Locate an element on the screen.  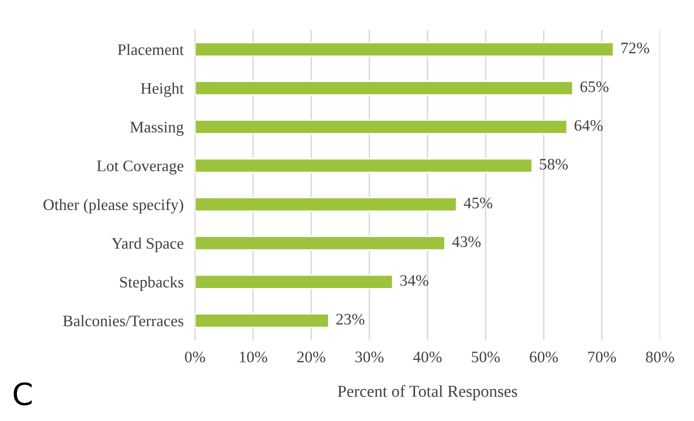
x-tick-label: 60% is located at coordinates (544, 357).